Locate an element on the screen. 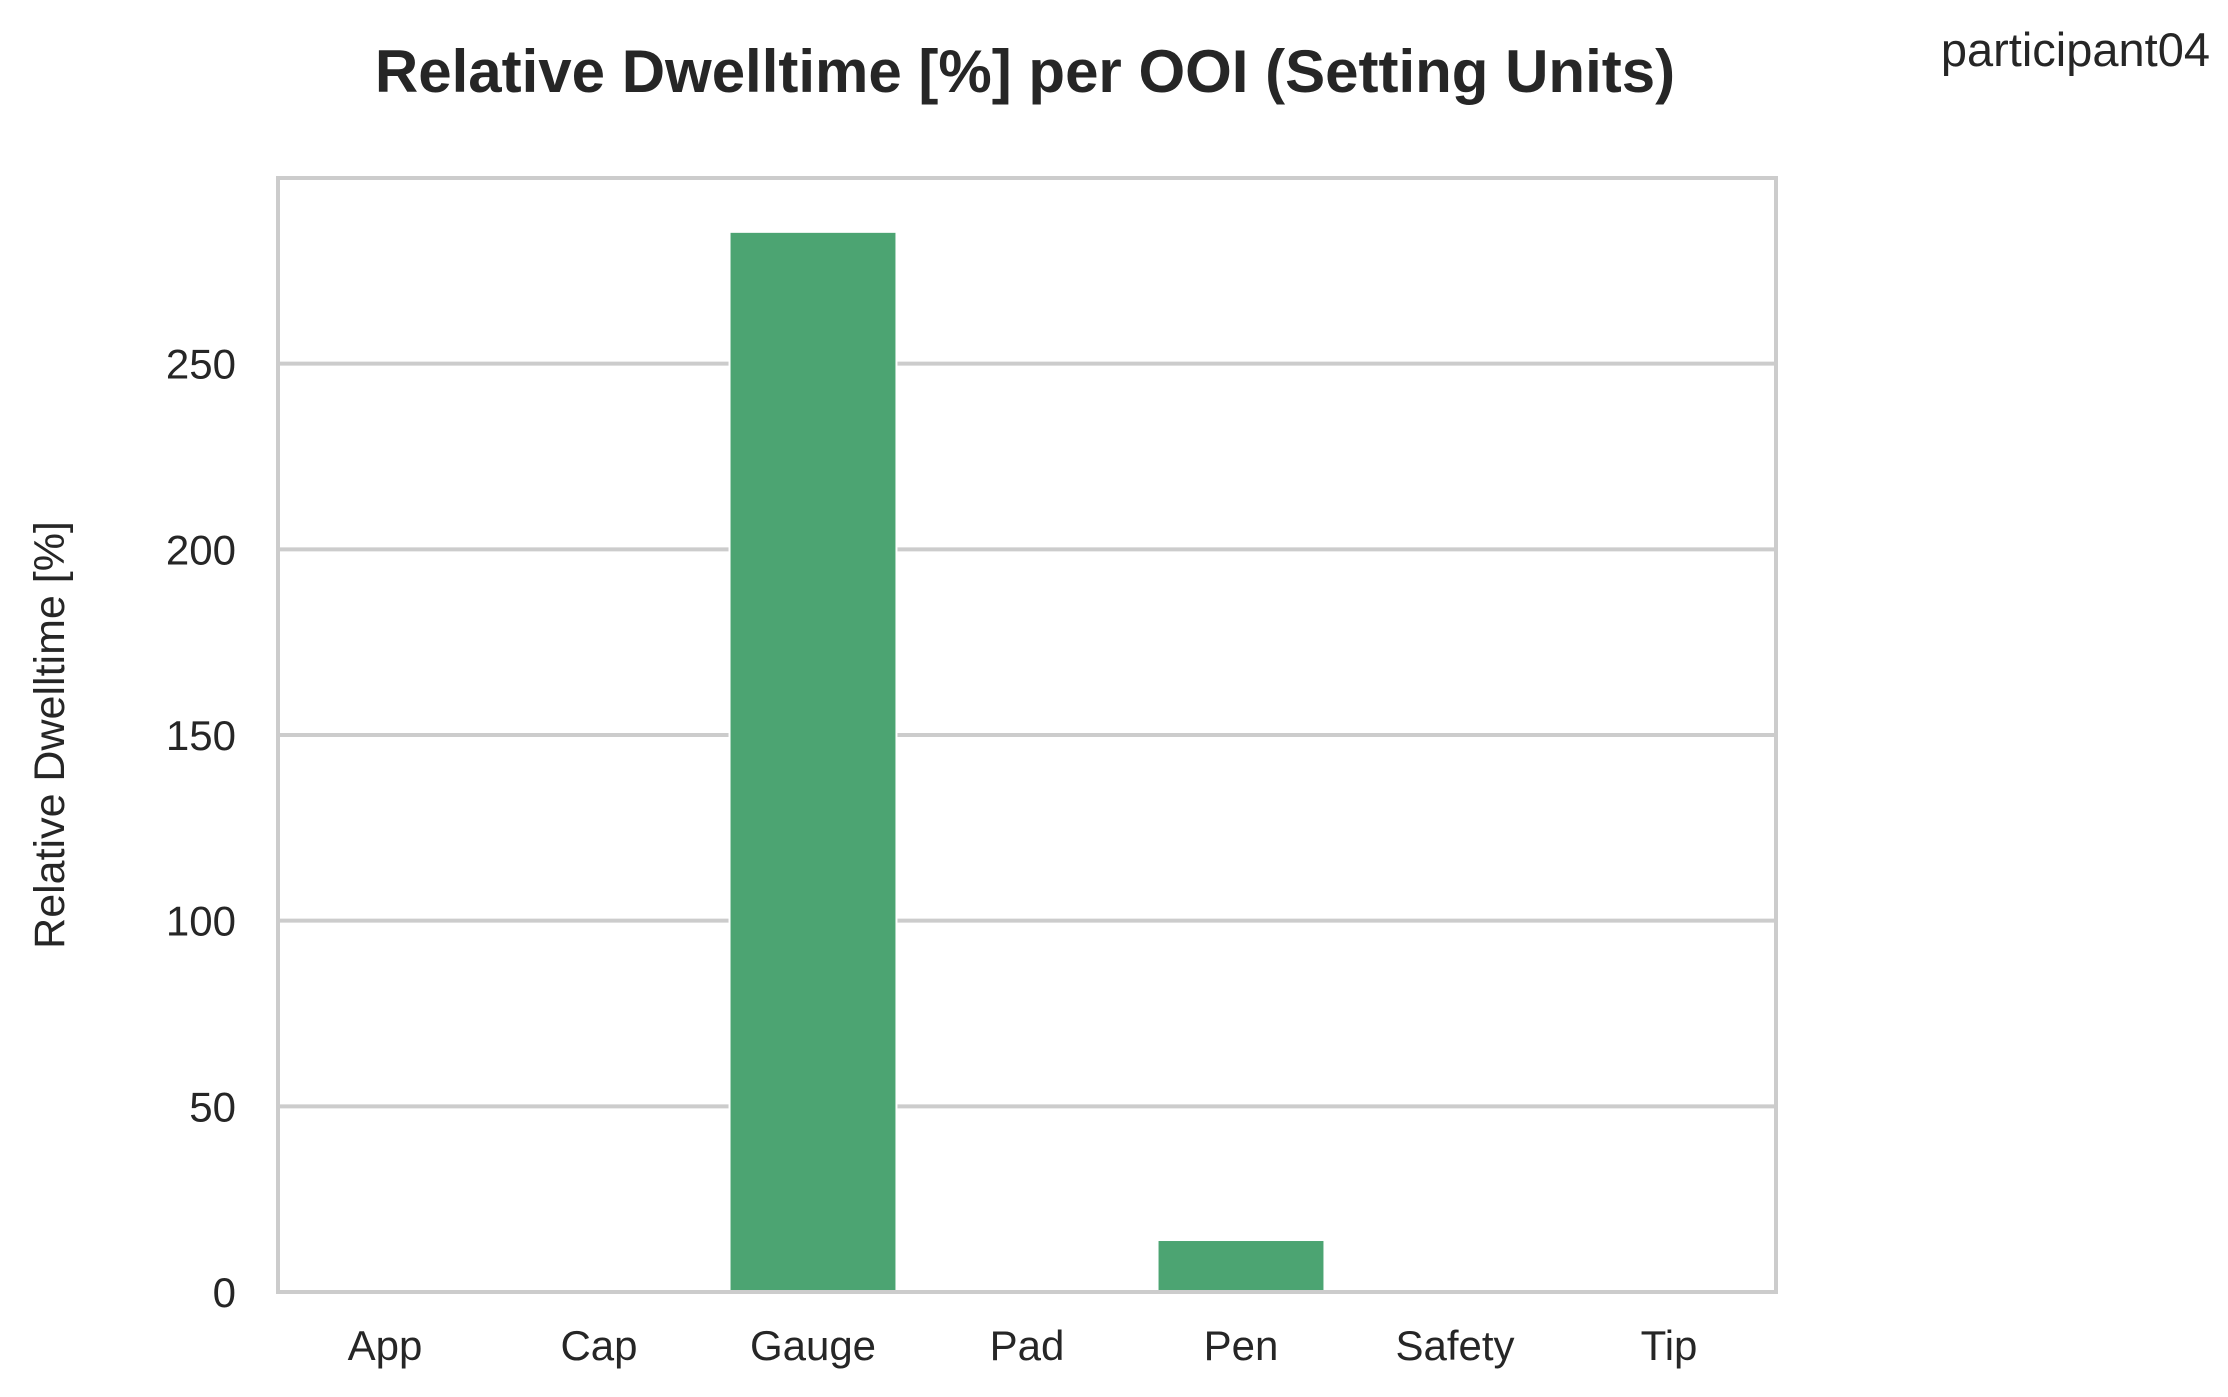  y-tick-labels: 0 50 100 150 200 250 is located at coordinates (201, 828).